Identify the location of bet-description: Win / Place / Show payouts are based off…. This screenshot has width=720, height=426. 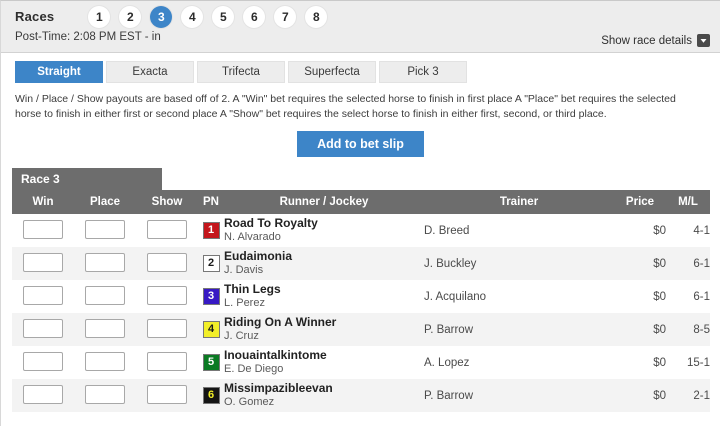
(345, 107).